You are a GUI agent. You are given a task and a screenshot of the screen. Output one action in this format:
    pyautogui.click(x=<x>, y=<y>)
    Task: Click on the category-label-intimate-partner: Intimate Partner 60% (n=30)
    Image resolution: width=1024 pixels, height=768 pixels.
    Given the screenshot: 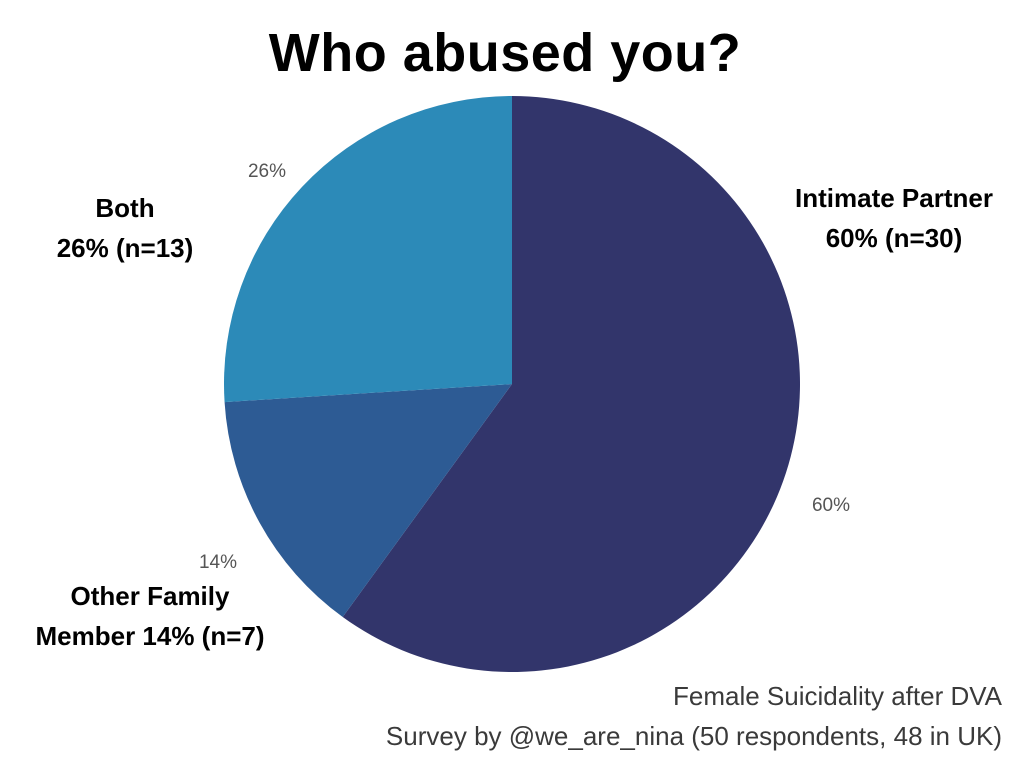 What is the action you would take?
    pyautogui.click(x=894, y=218)
    